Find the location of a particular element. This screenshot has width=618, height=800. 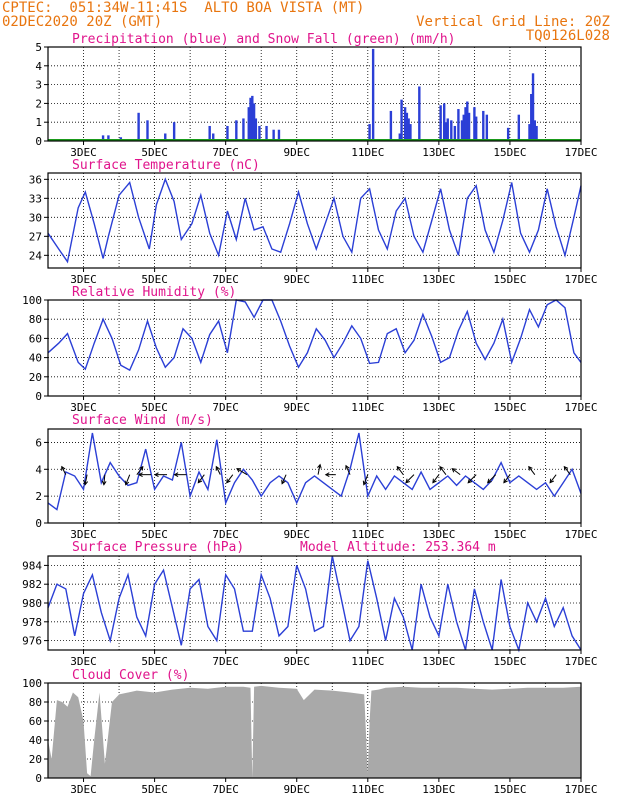

rh-xtick-label: 9DEC is located at coordinates (296, 407).